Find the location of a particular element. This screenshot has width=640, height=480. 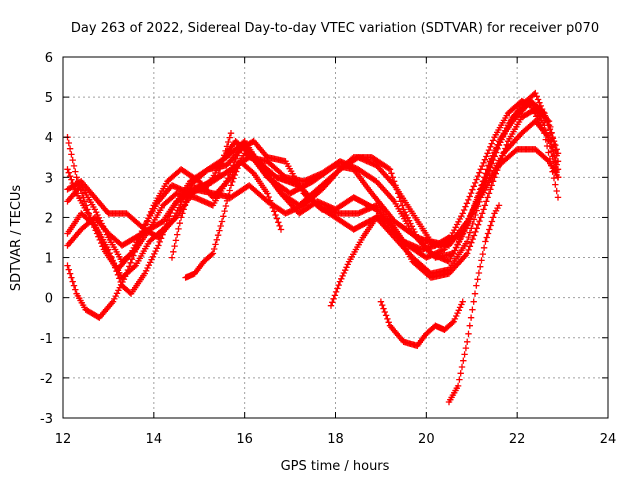

y-tick-label: -1 is located at coordinates (46, 339).